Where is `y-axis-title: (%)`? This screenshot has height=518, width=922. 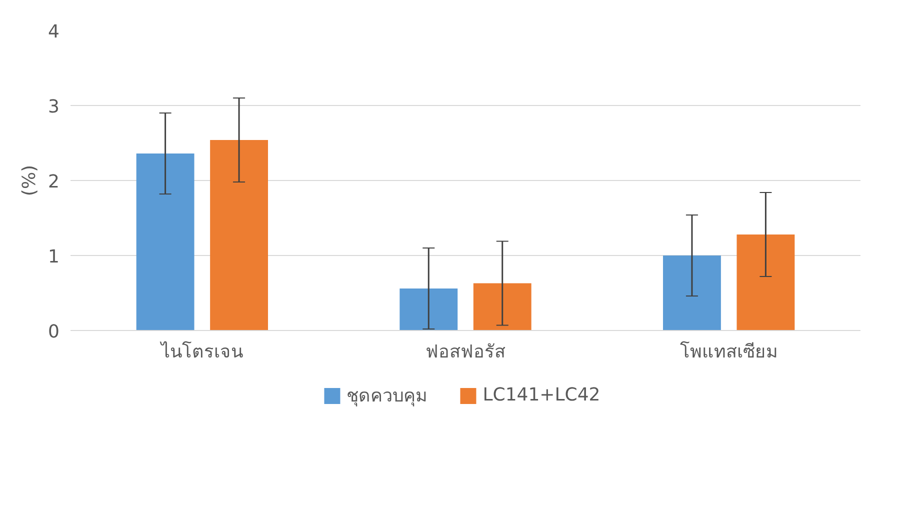 y-axis-title: (%) is located at coordinates (29, 180).